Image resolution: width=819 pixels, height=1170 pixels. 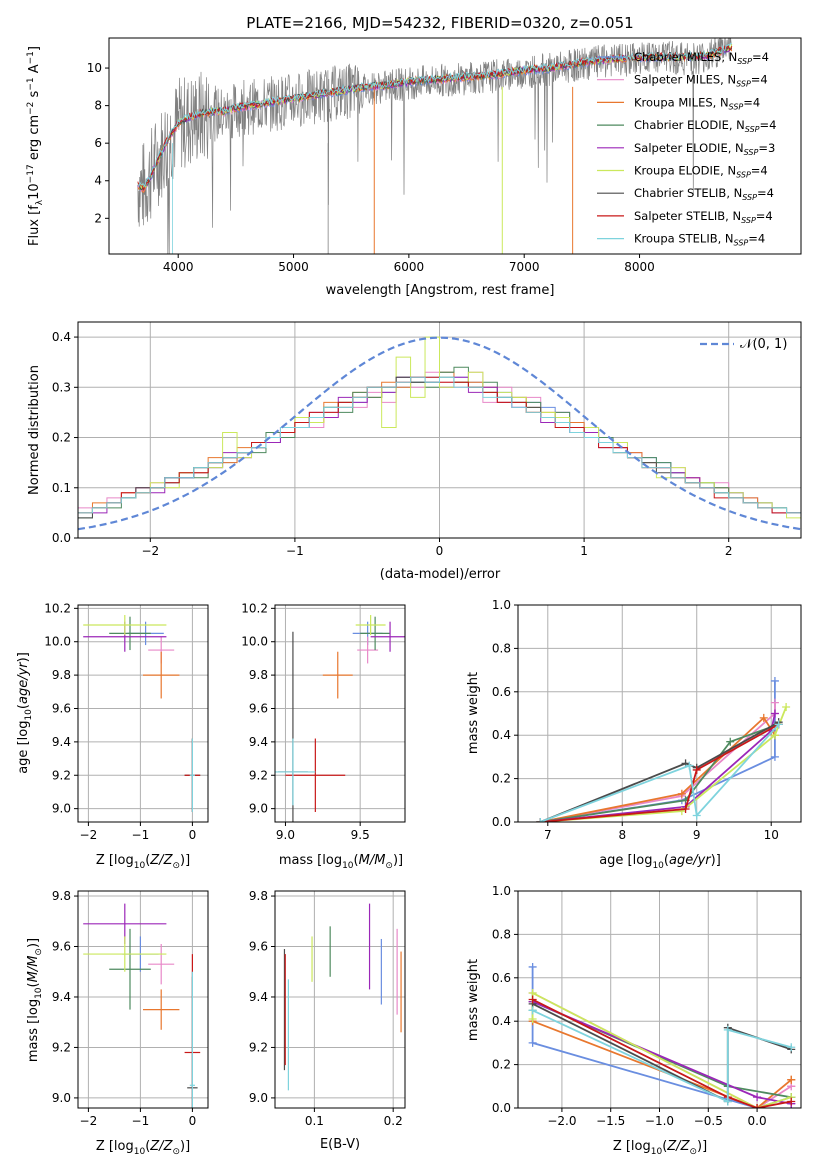 What do you see at coordinates (61, 488) in the screenshot?
I see `y-tick-label: 0.1` at bounding box center [61, 488].